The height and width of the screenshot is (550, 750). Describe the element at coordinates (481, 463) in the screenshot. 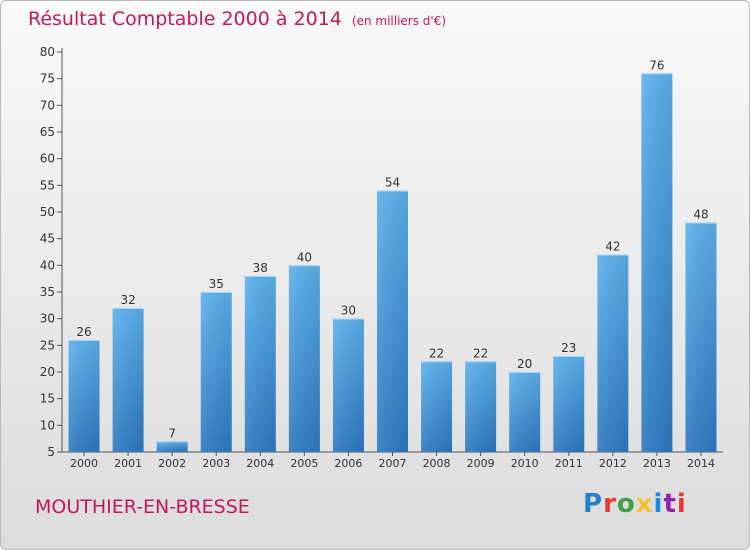

I see `x-tick-label: 2009` at that location.